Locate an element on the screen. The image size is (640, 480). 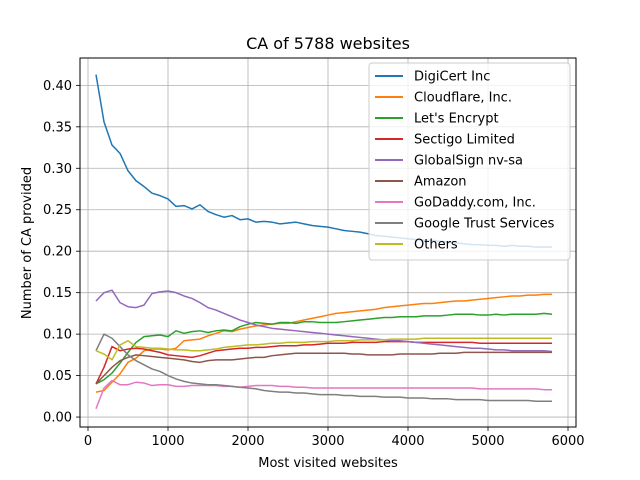
x-tick-label: 0 is located at coordinates (88, 441).